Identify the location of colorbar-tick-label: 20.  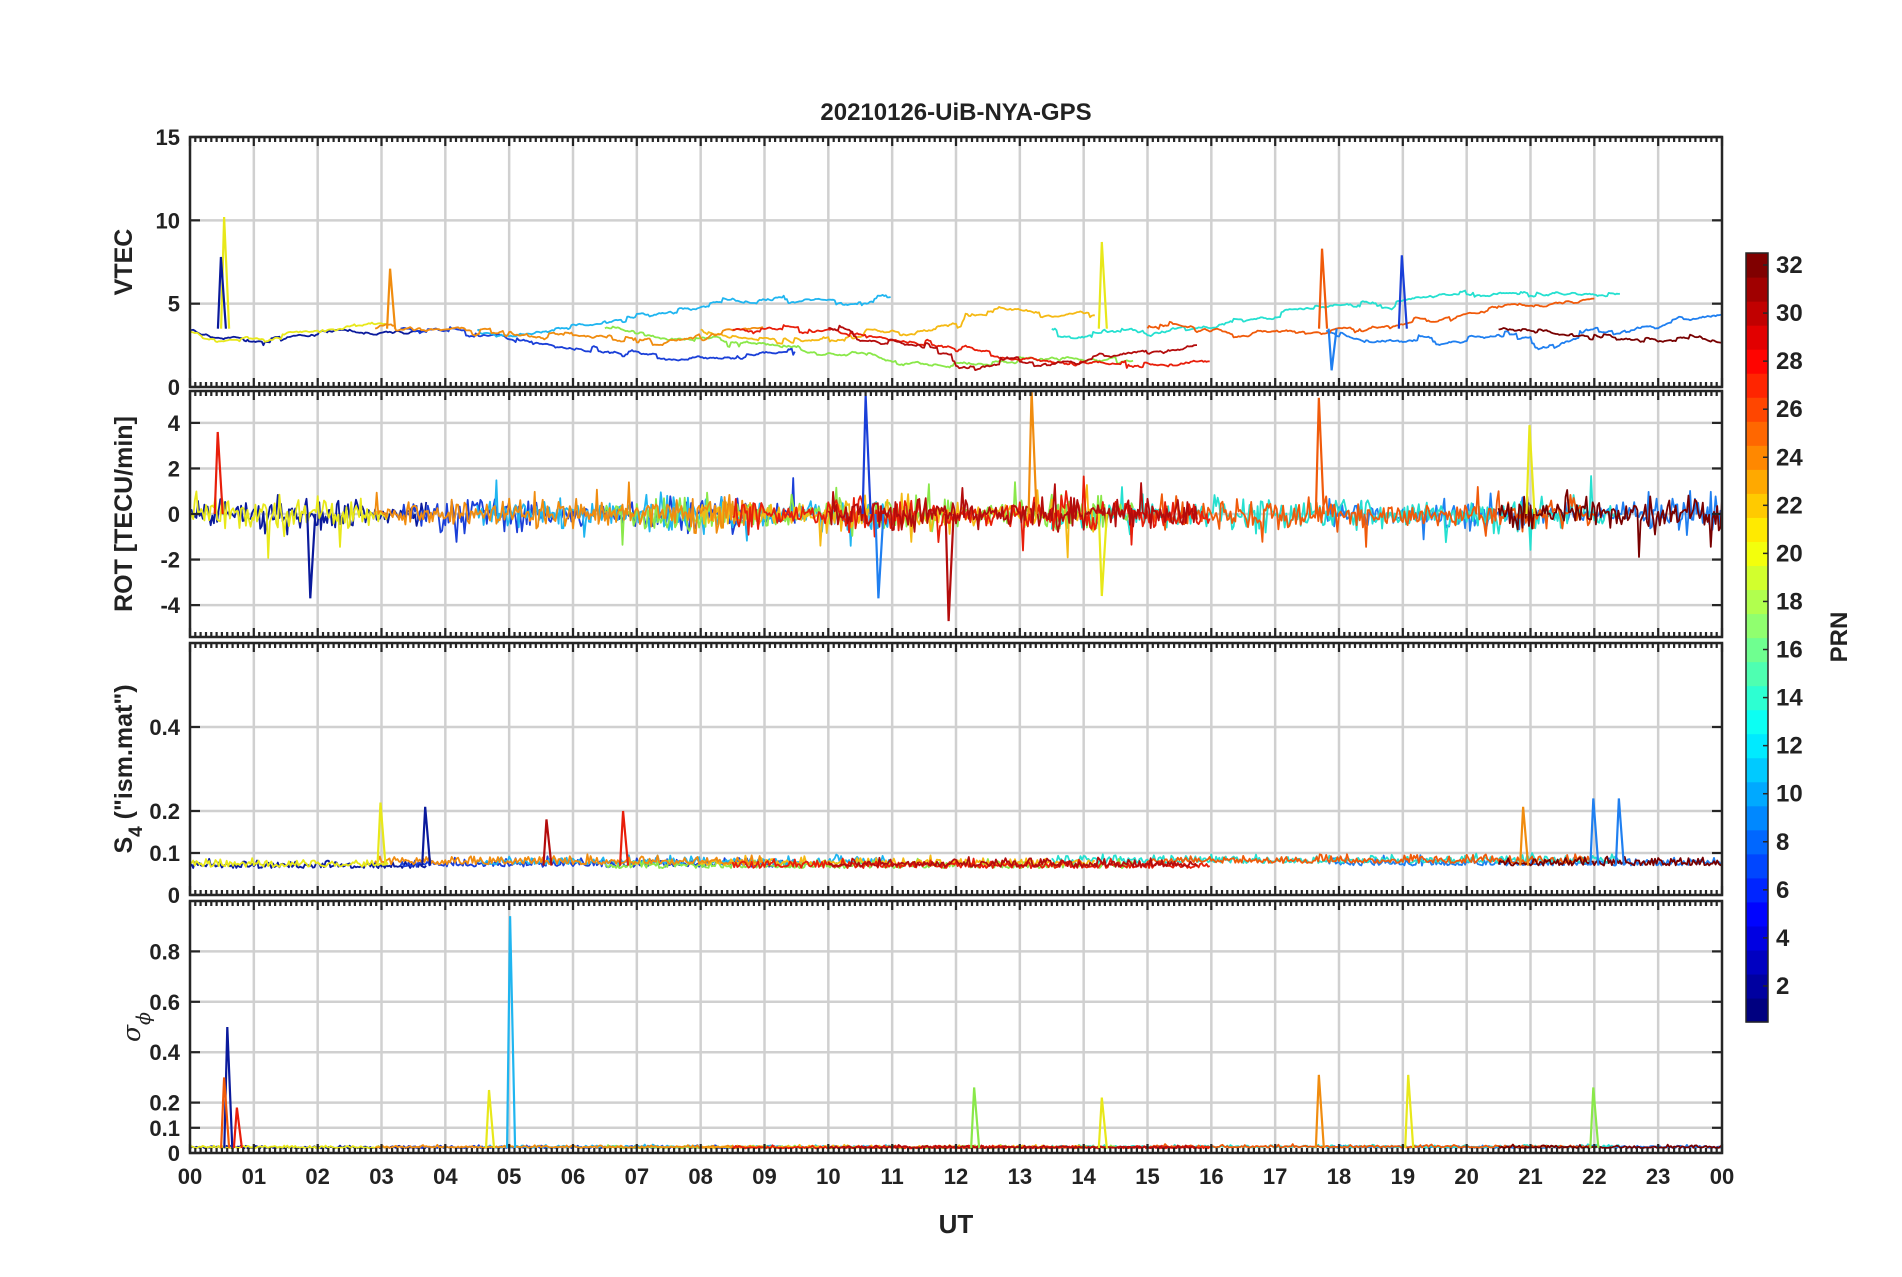
(1789, 553).